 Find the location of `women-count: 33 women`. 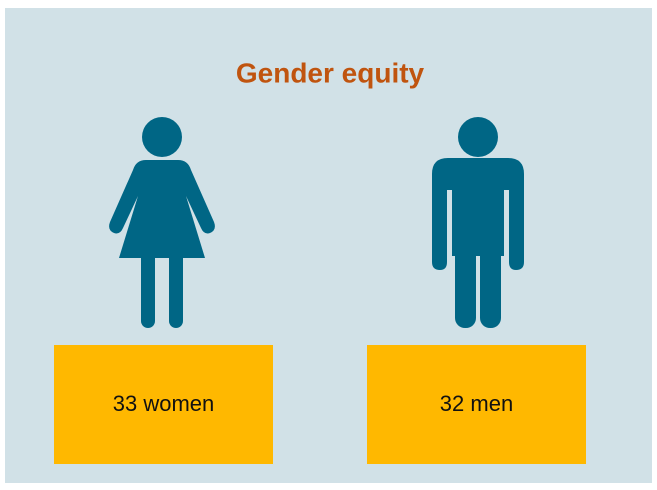

women-count: 33 women is located at coordinates (164, 403).